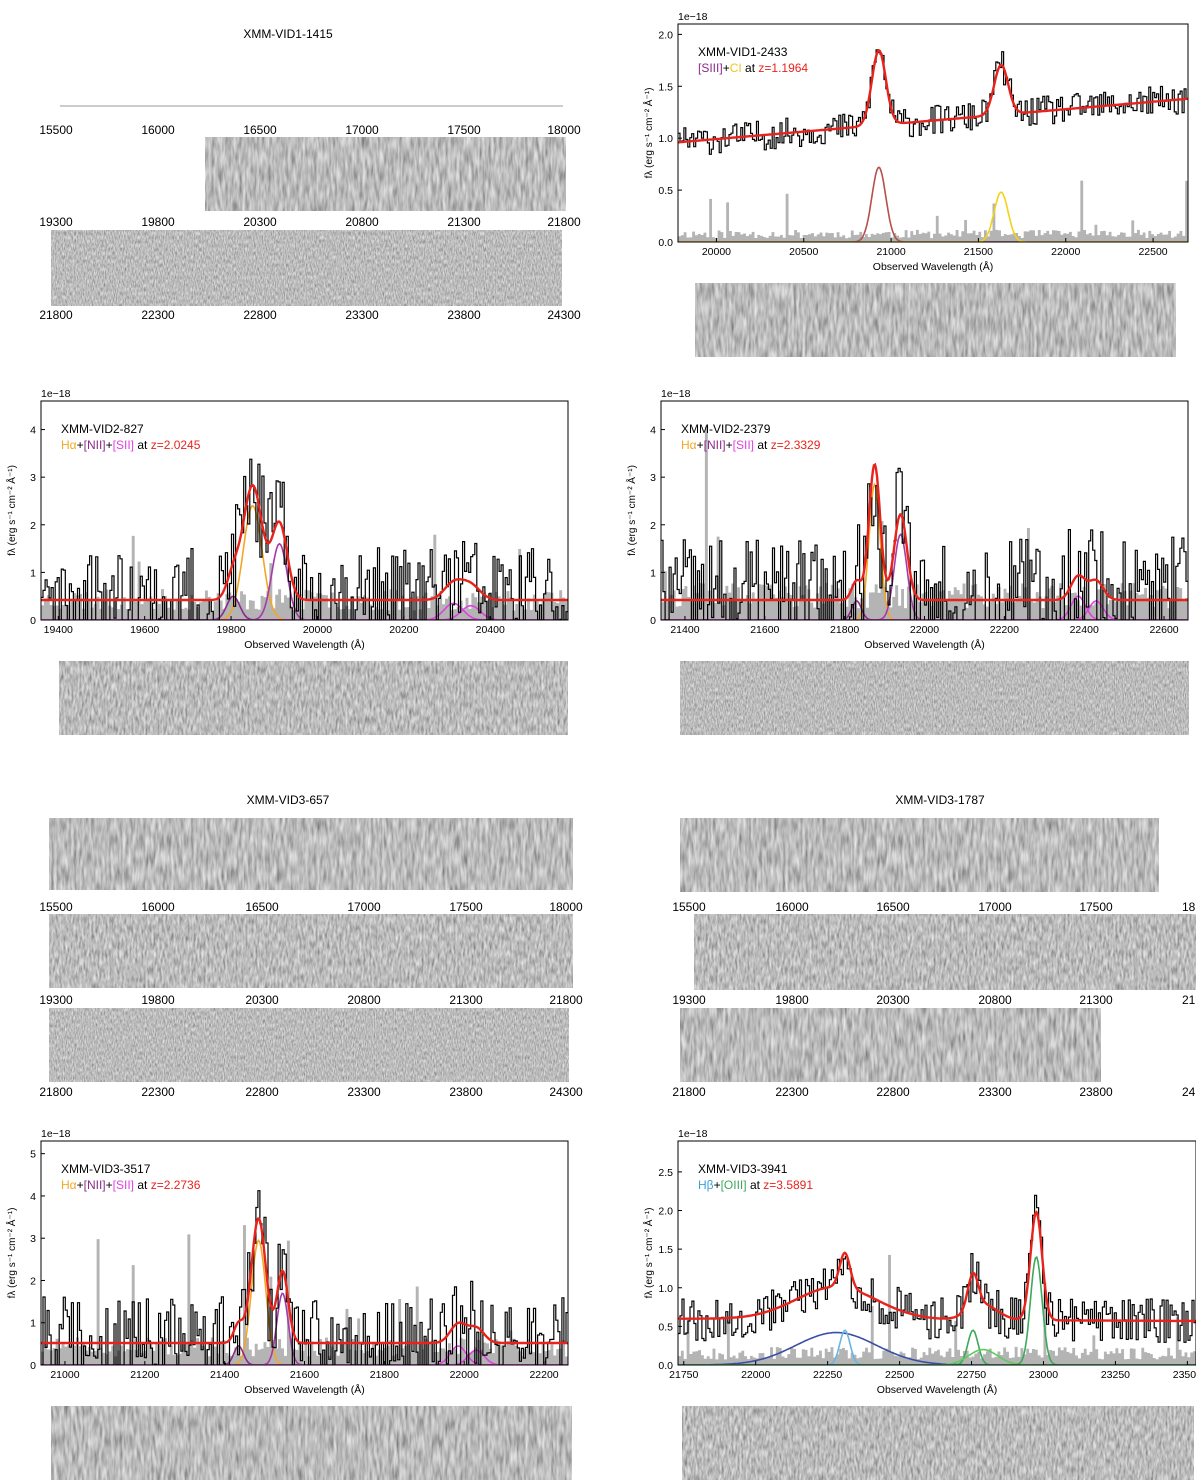 This screenshot has width=1196, height=1482. Describe the element at coordinates (751, 445) in the screenshot. I see `line-label: Hα+[NII]+[SII] at z=2.3329` at that location.